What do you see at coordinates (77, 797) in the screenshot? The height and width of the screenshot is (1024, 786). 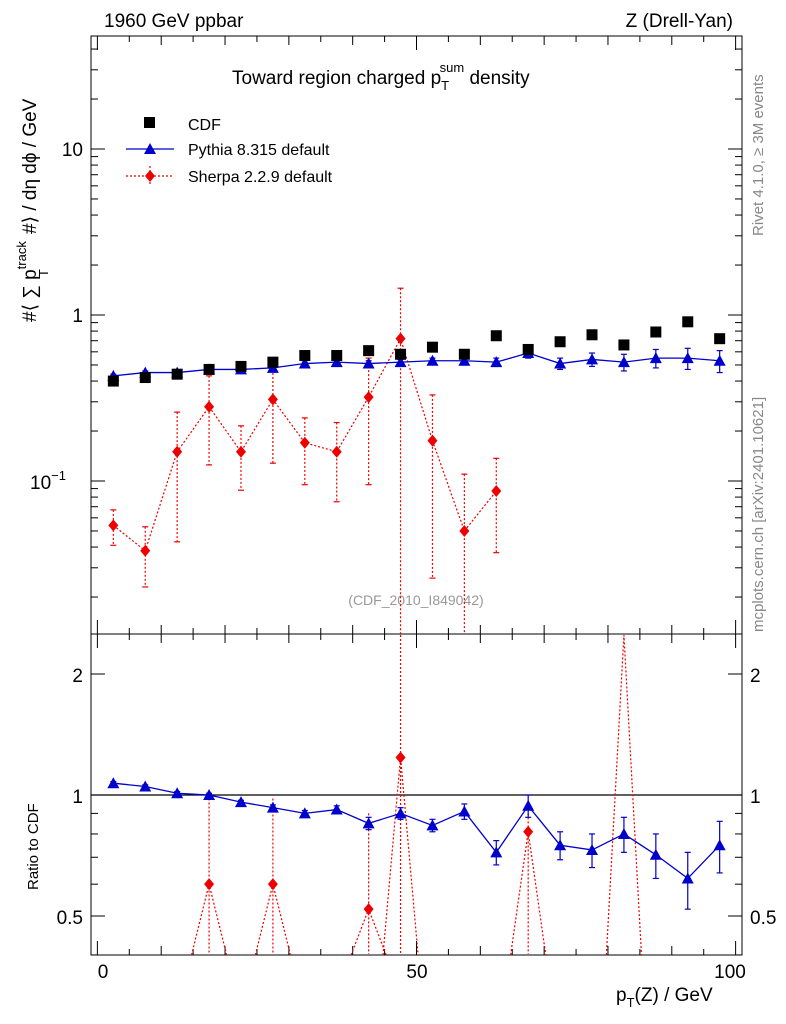 I see `ratio-tick-label-1: 1` at bounding box center [77, 797].